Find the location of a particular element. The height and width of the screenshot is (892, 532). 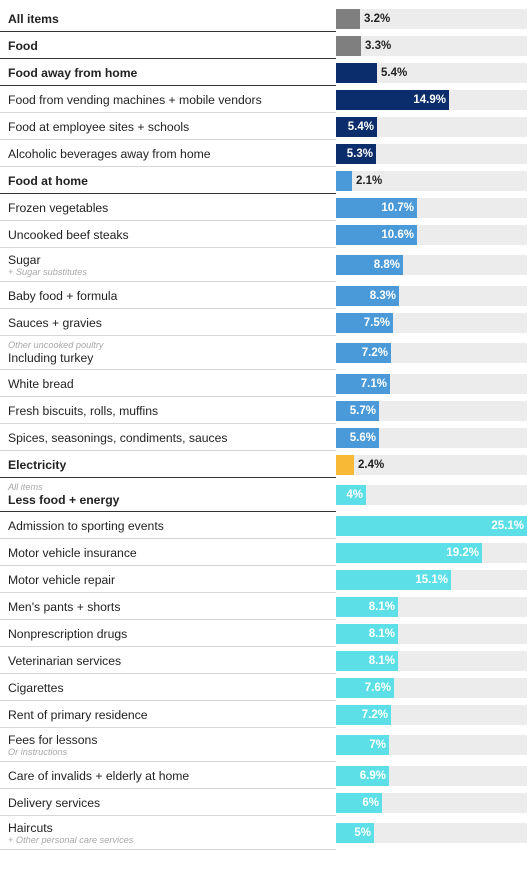

category-label: Cigarettes is located at coordinates (170, 688).